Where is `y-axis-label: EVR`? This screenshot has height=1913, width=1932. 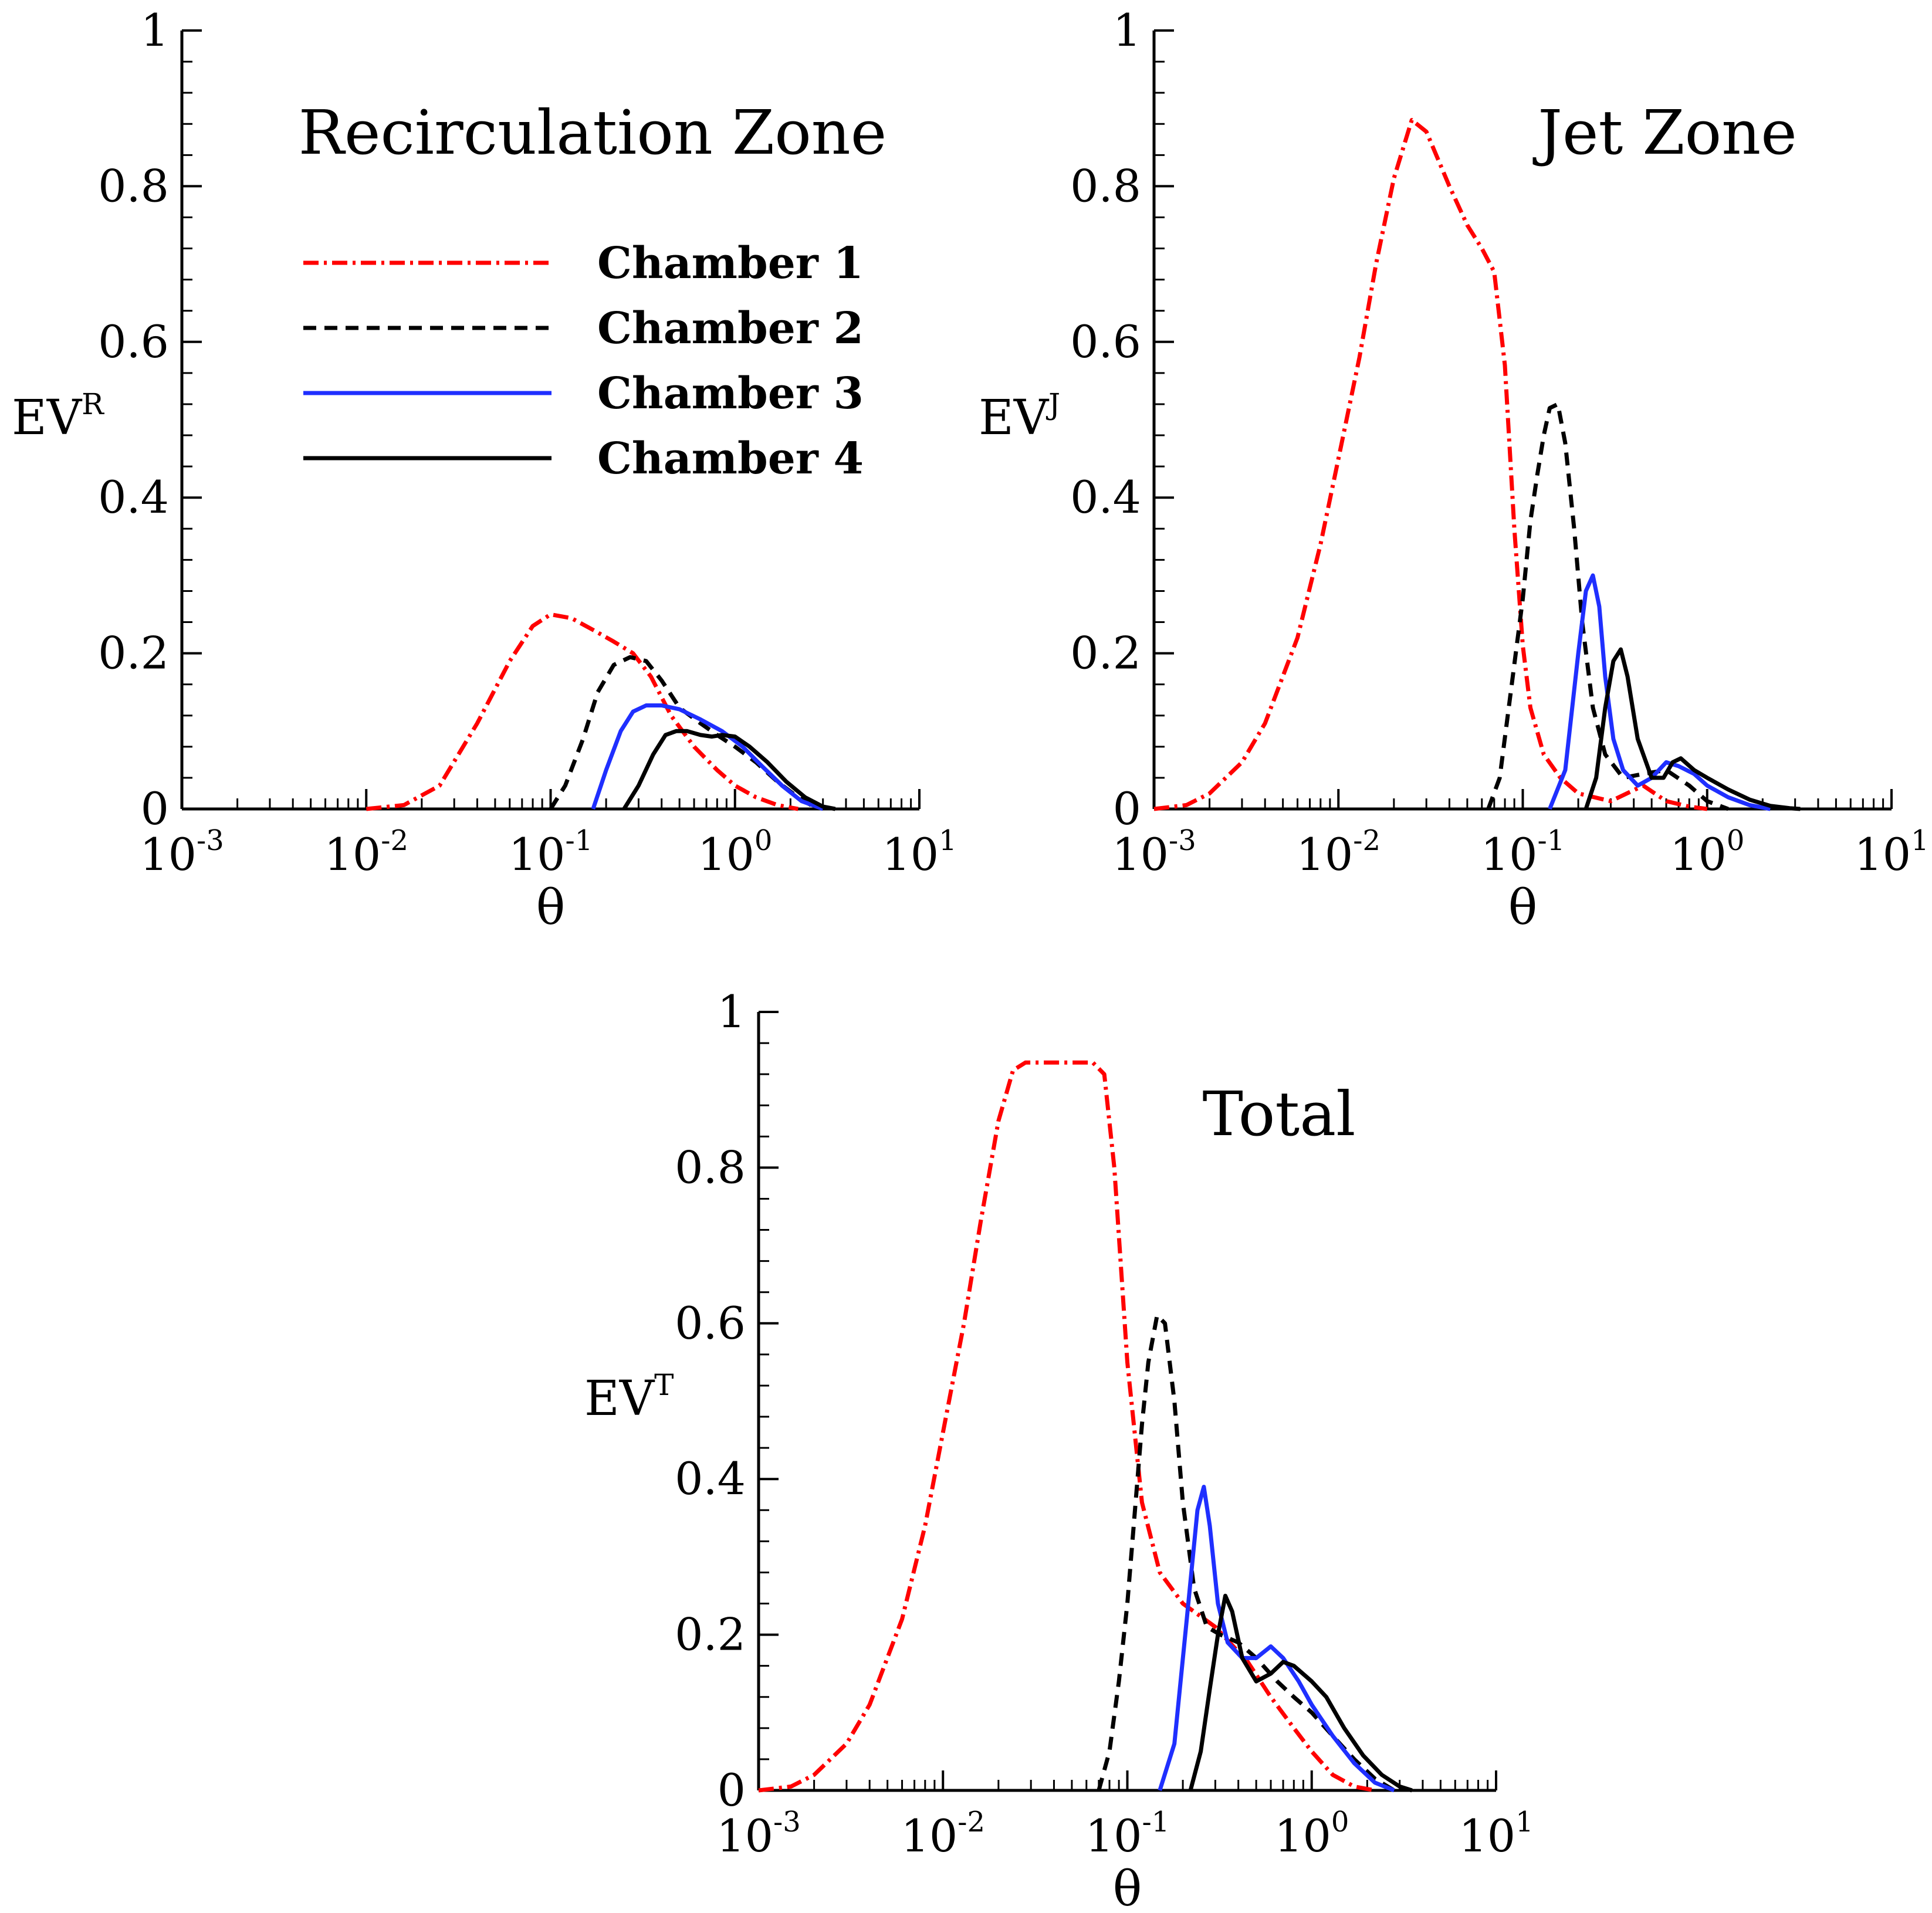
y-axis-label: EVR is located at coordinates (58, 416).